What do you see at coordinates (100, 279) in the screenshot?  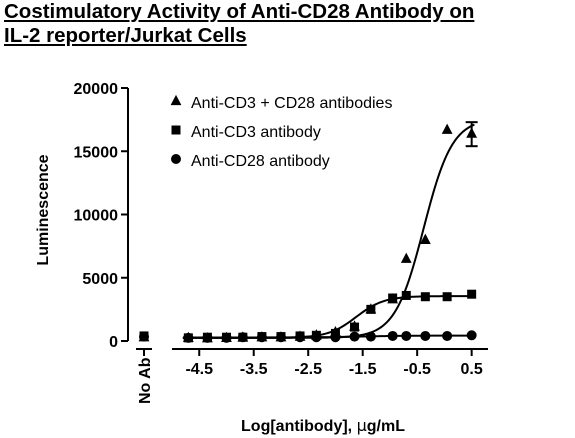 I see `y-tick-label: 5000` at bounding box center [100, 279].